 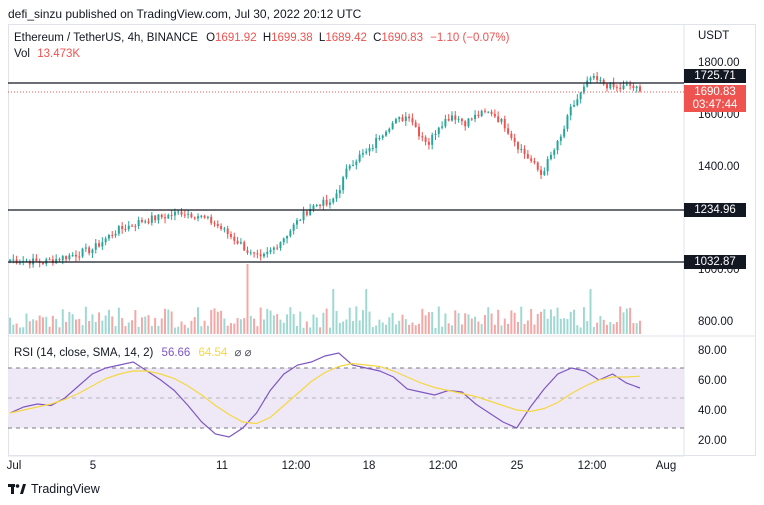 I want to click on rsi-lines, so click(x=325, y=395).